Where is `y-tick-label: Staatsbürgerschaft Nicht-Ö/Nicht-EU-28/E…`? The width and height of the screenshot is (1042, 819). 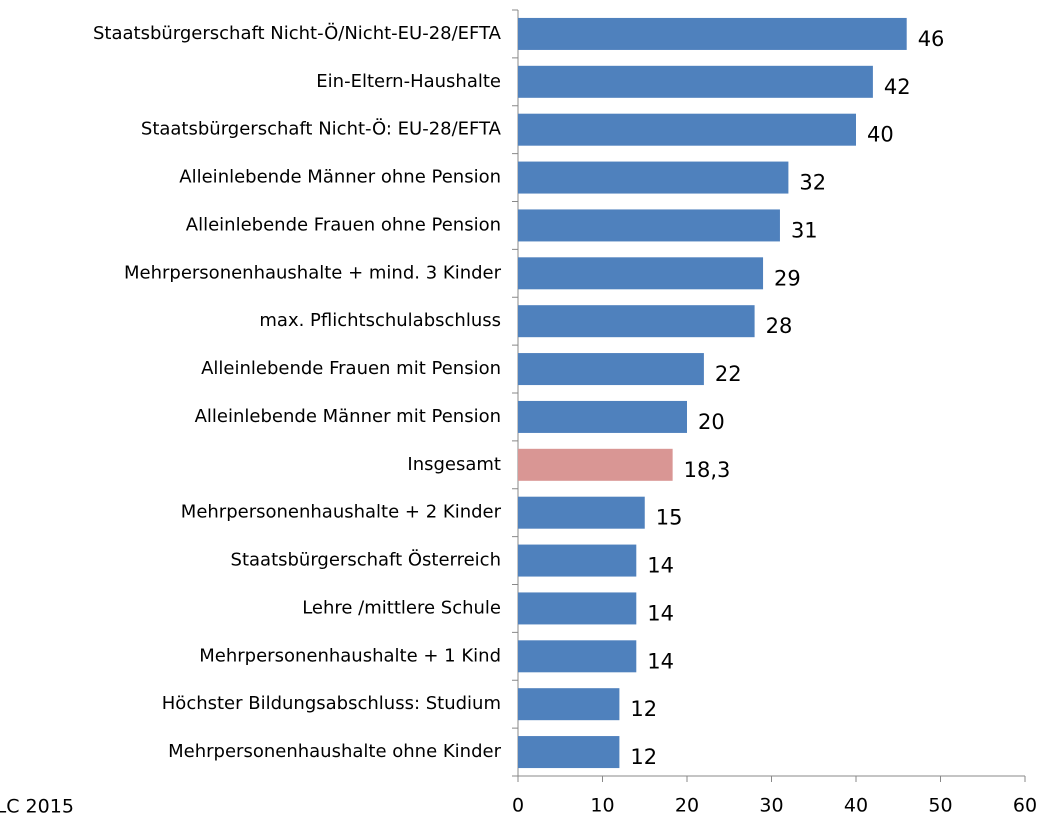 y-tick-label: Staatsbürgerschaft Nicht-Ö/Nicht-EU-28/E… is located at coordinates (297, 33).